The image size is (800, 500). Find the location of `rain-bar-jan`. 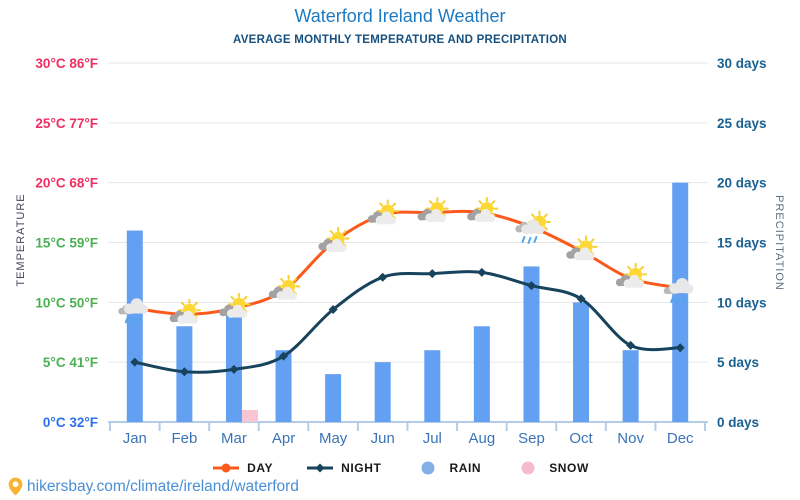

rain-bar-jan is located at coordinates (134, 326).